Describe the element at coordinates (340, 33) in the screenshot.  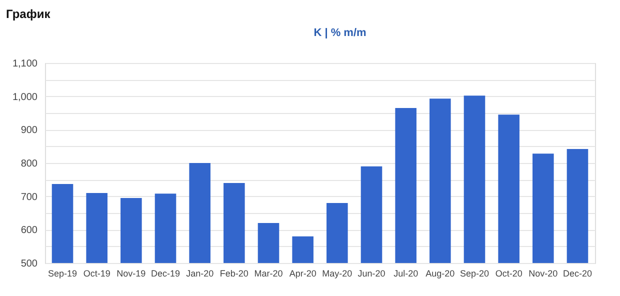
I see `text: K | % m/m` at that location.